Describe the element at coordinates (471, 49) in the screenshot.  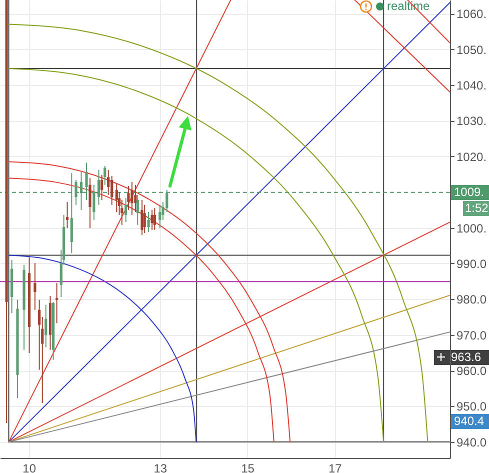
I see `y-tick-label: 1050.` at that location.